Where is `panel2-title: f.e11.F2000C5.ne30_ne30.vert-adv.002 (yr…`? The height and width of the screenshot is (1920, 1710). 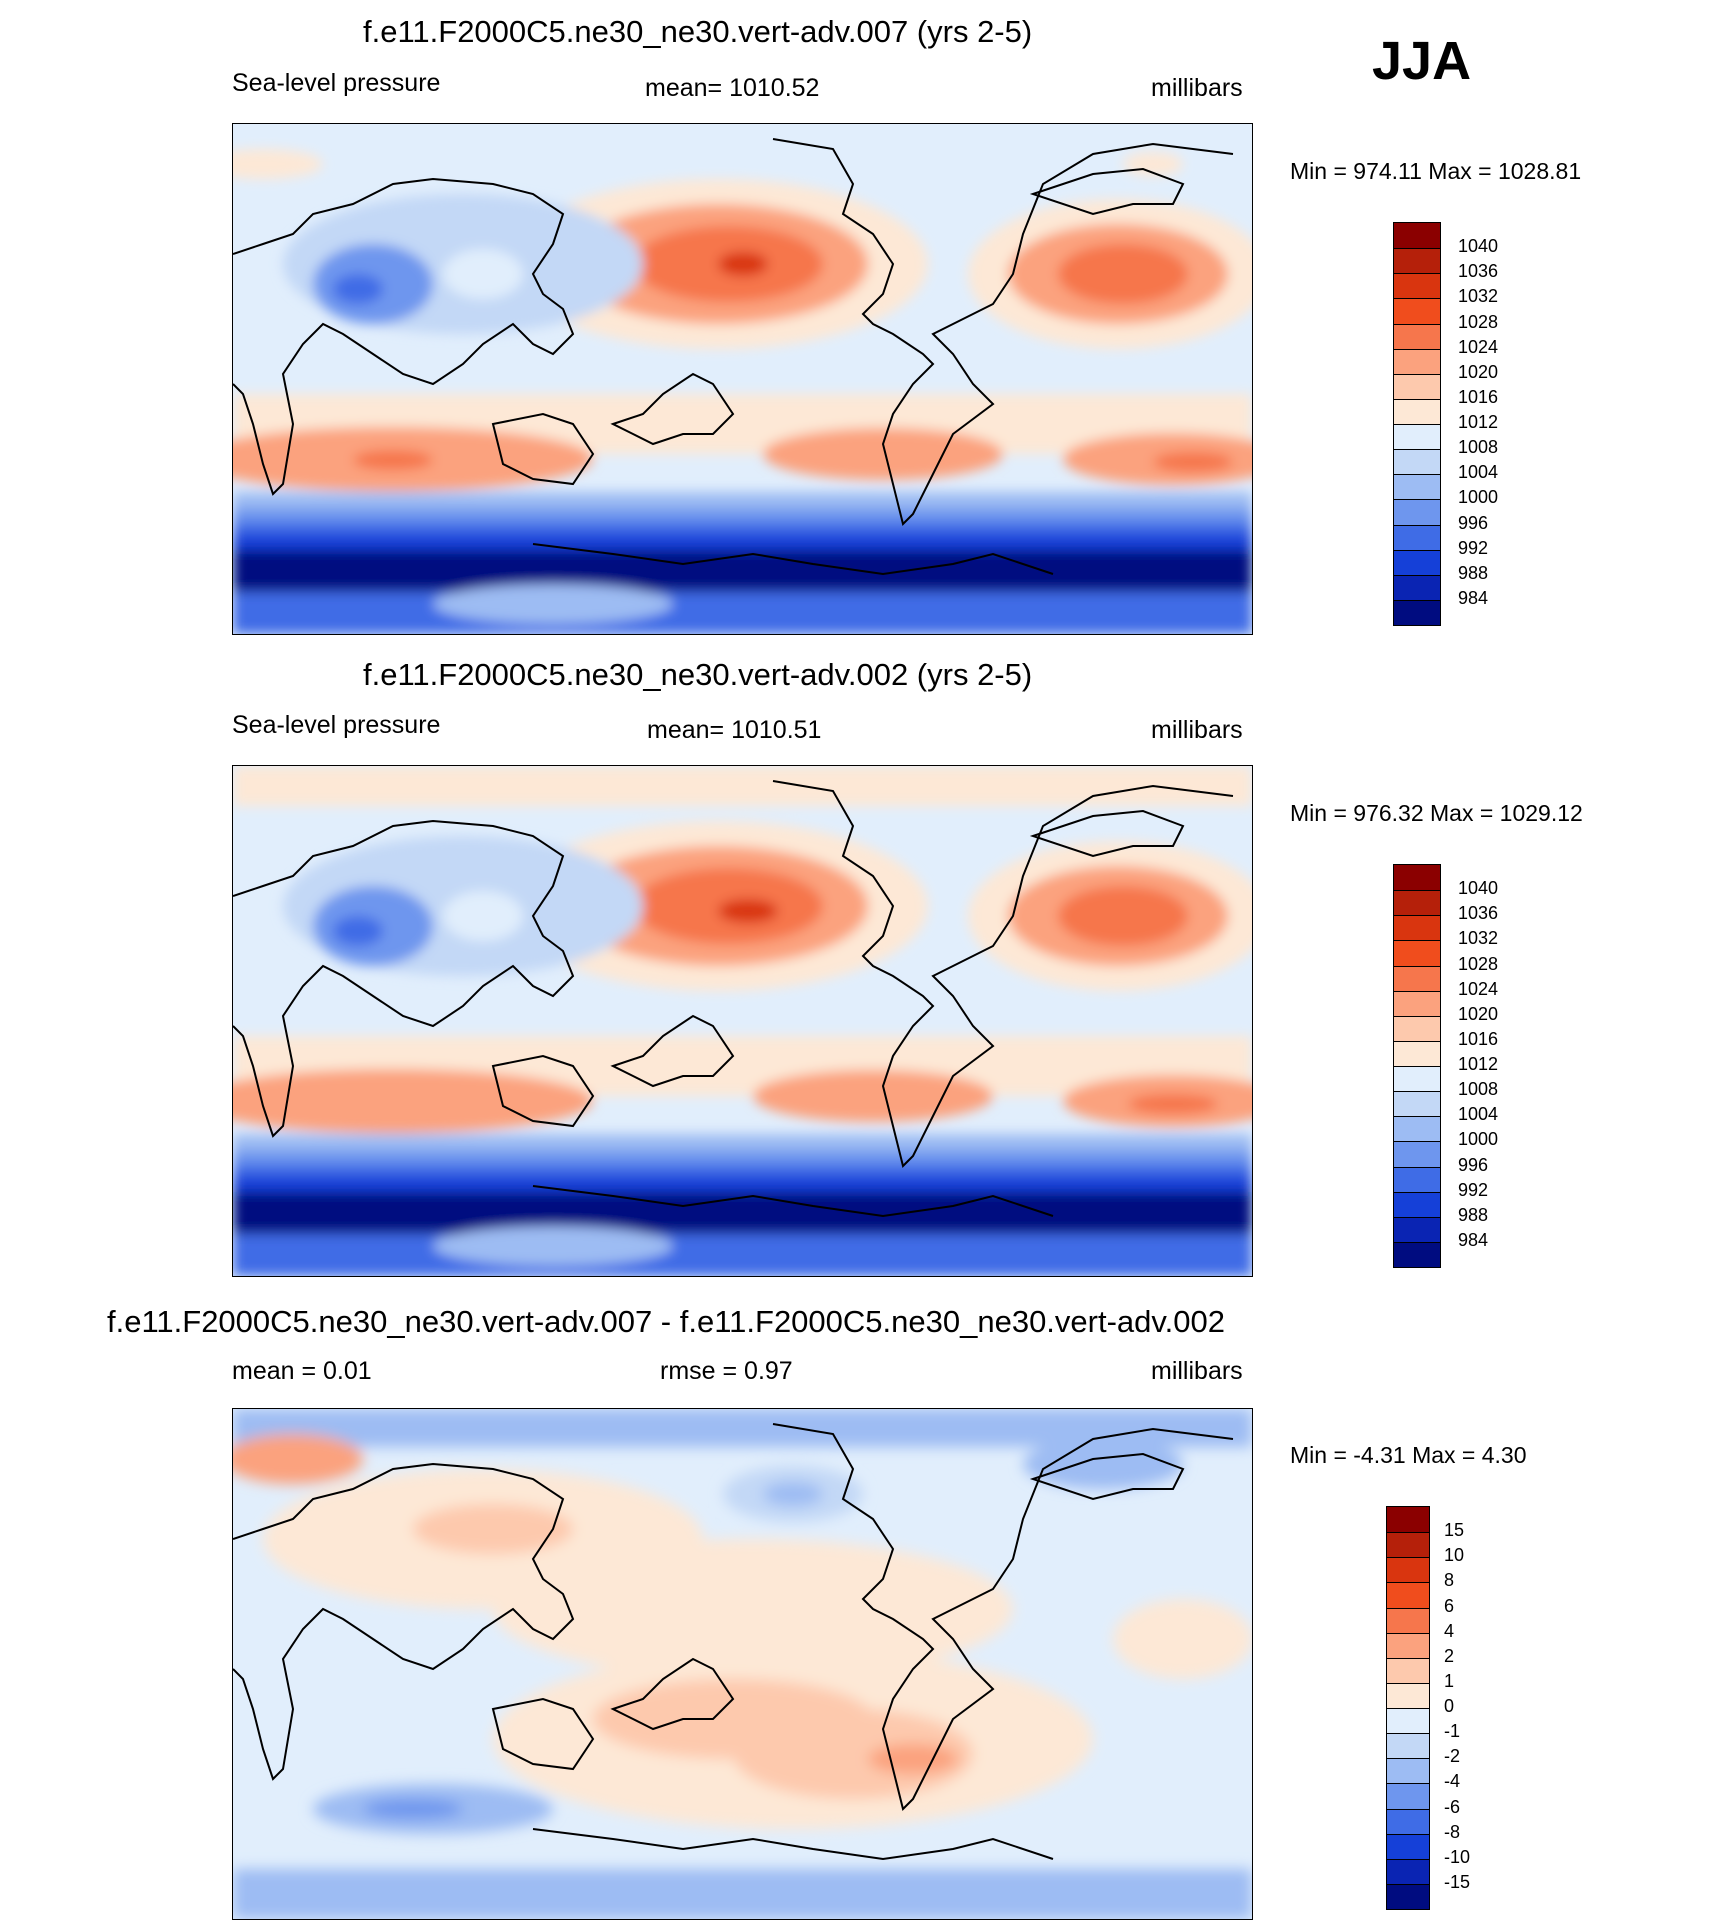
panel2-title: f.e11.F2000C5.ne30_ne30.vert-adv.002 (yr… is located at coordinates (698, 674).